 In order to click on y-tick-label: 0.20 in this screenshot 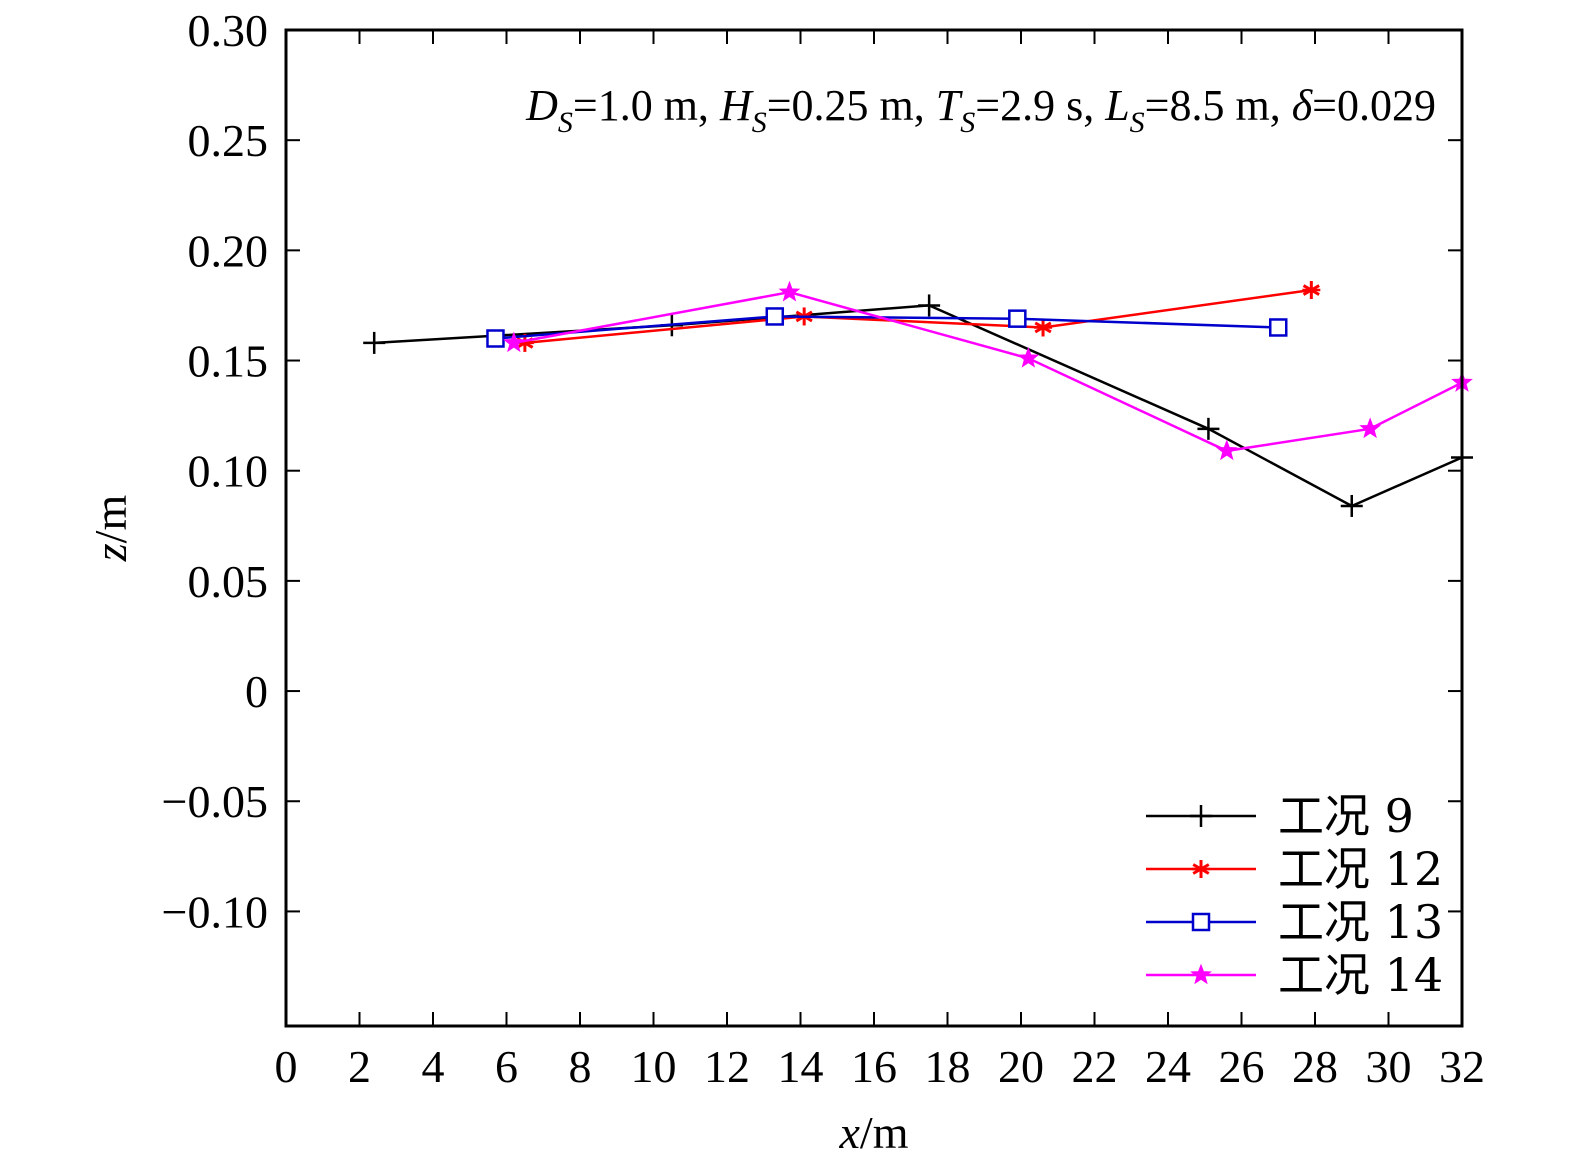, I will do `click(228, 250)`.